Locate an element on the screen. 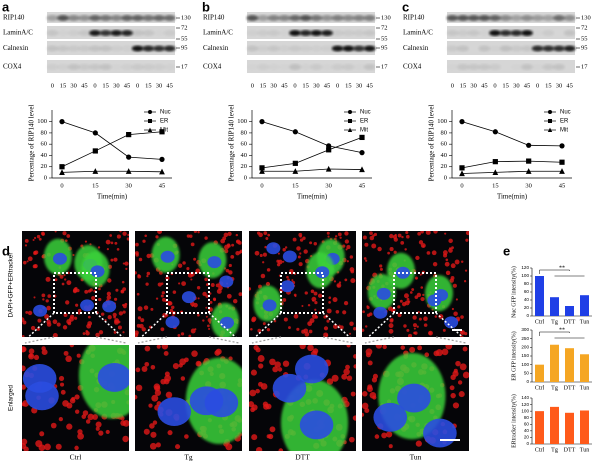 This screenshot has width=600, height=464. zoom-box is located at coordinates (188, 293).